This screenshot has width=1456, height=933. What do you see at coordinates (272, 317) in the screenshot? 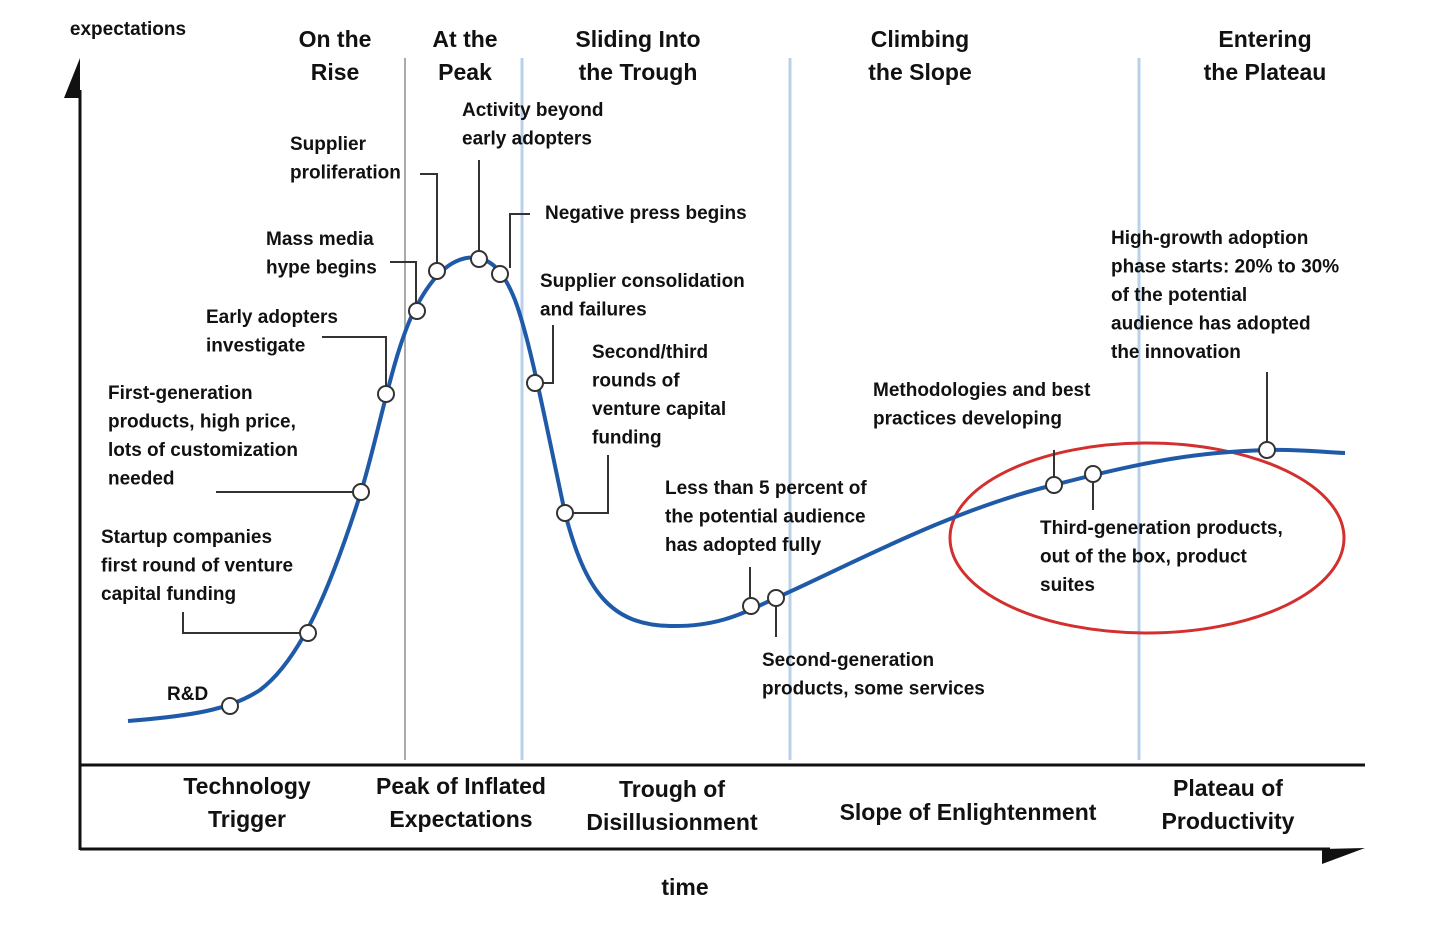
I see `annotation: Early adopters` at bounding box center [272, 317].